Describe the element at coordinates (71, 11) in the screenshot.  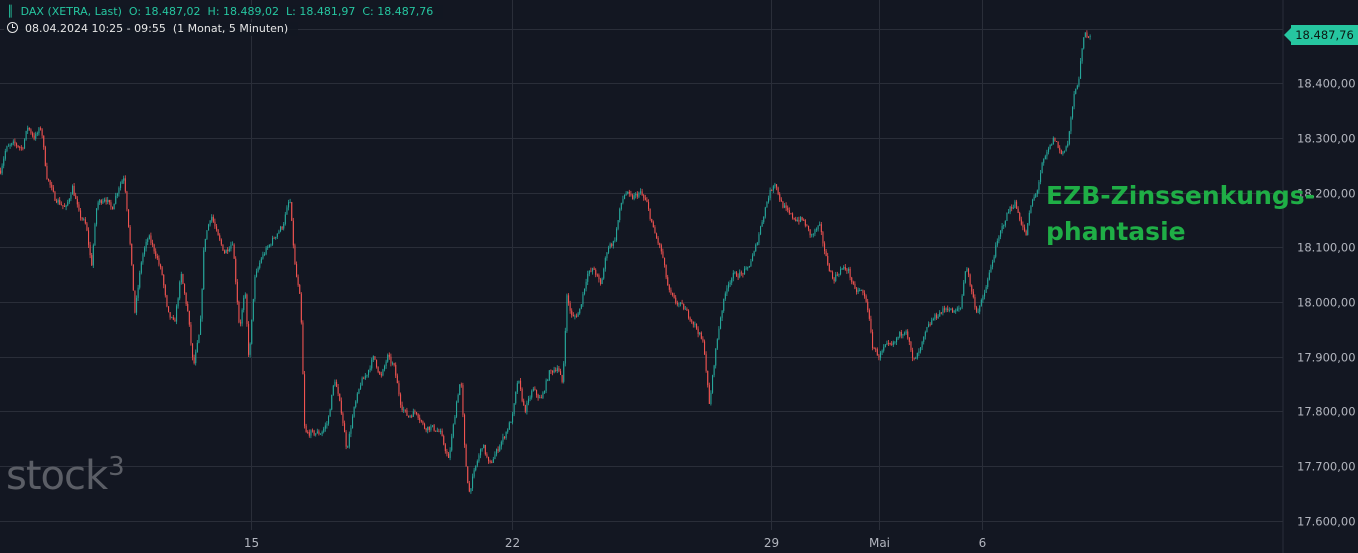
I see `symbol-name: DAX (XETRA, Last)` at that location.